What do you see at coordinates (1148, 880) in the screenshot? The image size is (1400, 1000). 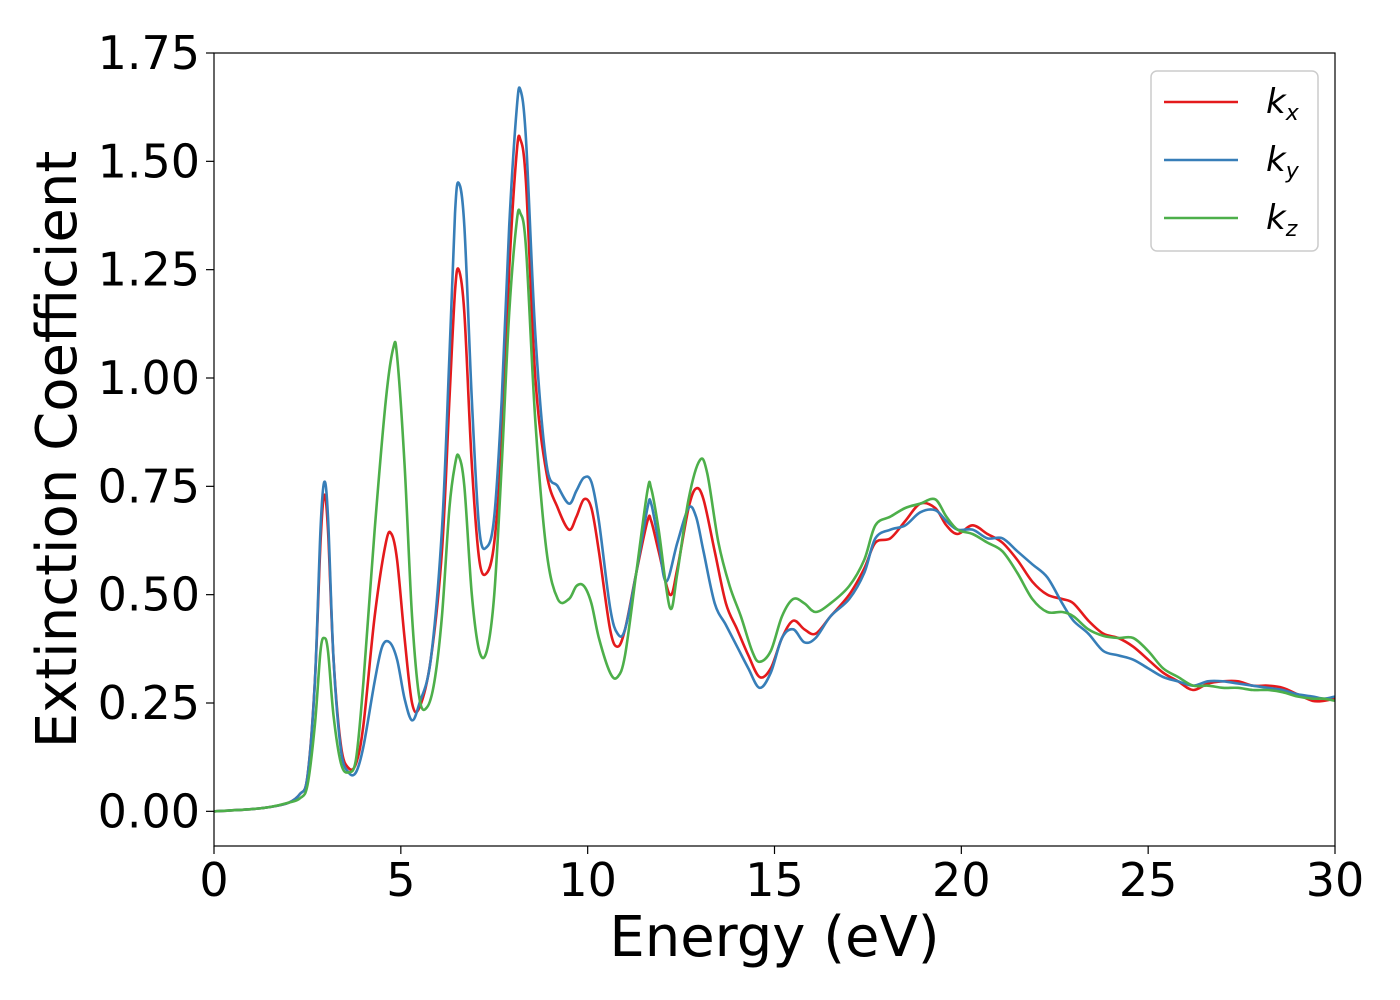 I see `x-tick-label: 25` at bounding box center [1148, 880].